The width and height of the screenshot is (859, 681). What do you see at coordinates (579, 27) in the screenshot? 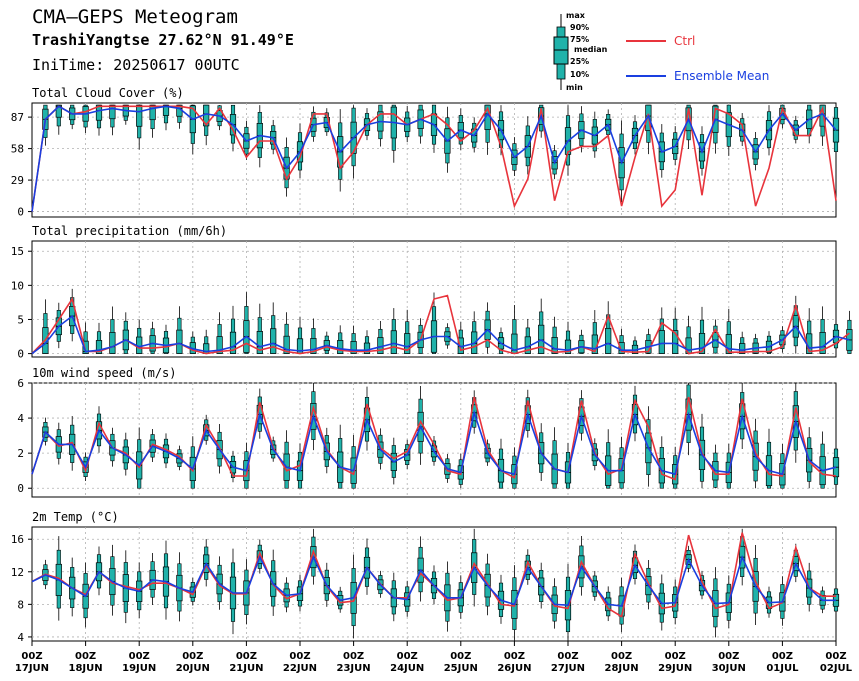
I see `legend-box-label: 90%` at bounding box center [579, 27].